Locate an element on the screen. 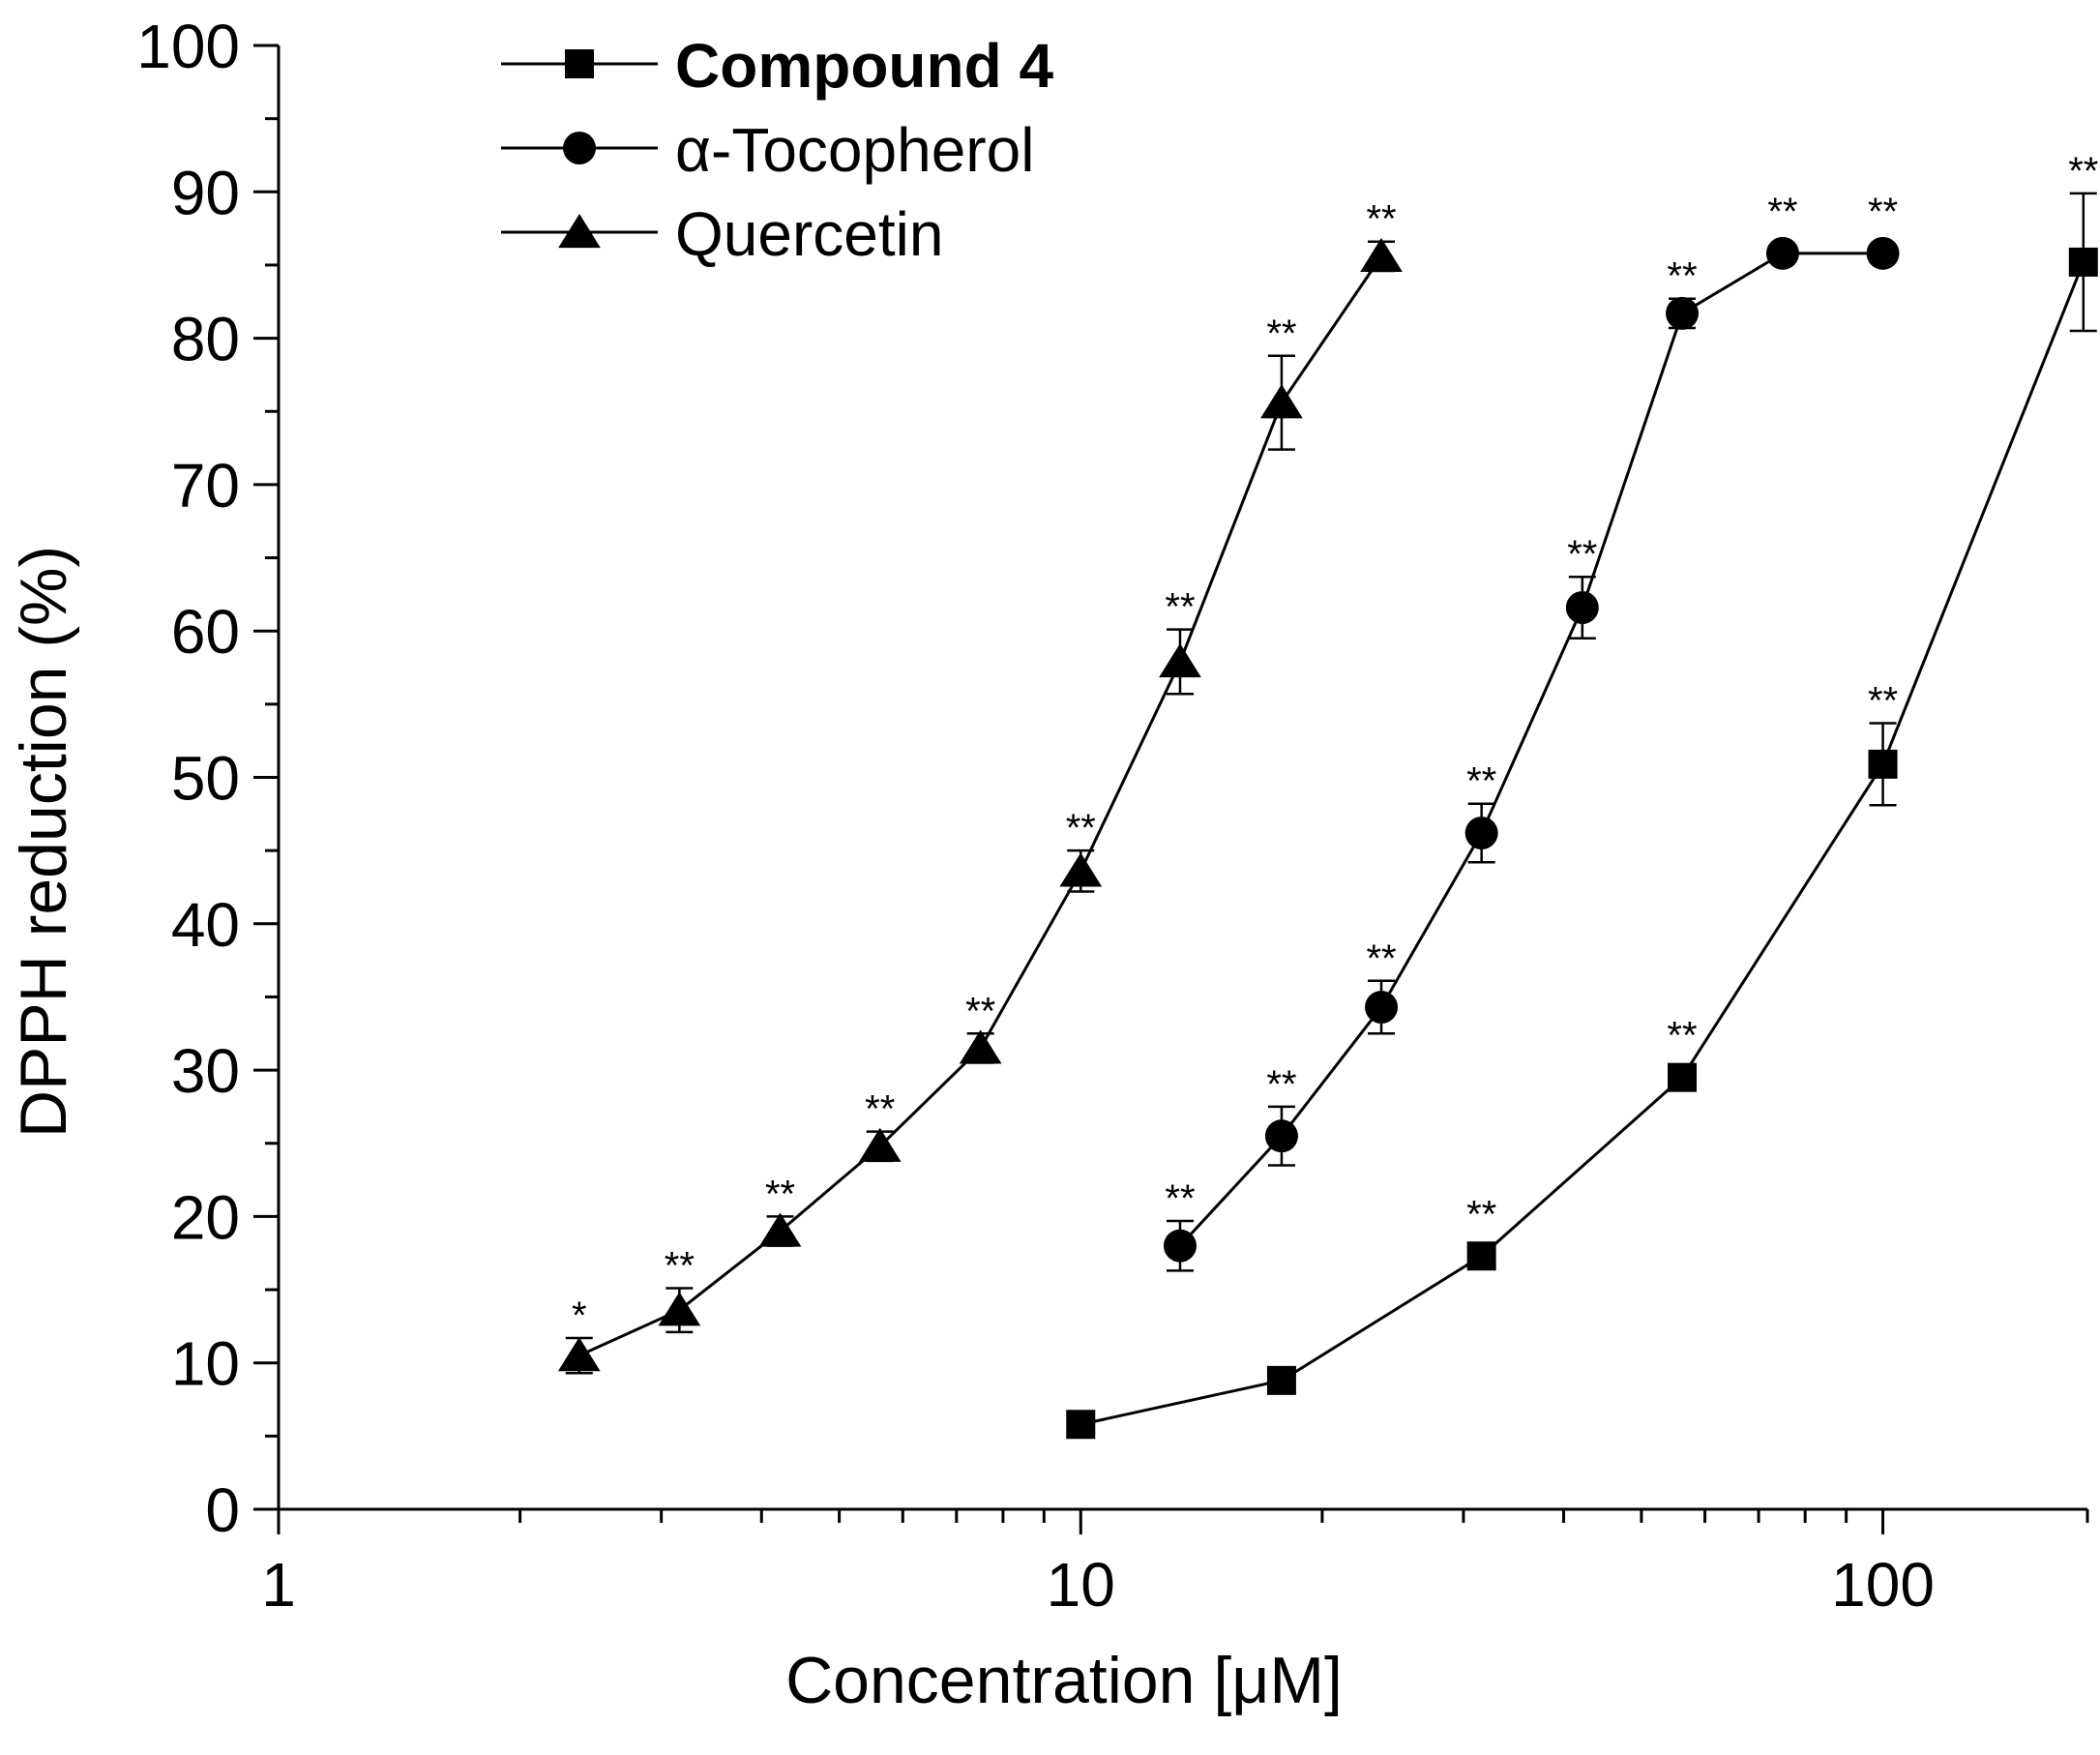 The height and width of the screenshot is (1755, 2100). legend-label: Compound 4 is located at coordinates (864, 66).